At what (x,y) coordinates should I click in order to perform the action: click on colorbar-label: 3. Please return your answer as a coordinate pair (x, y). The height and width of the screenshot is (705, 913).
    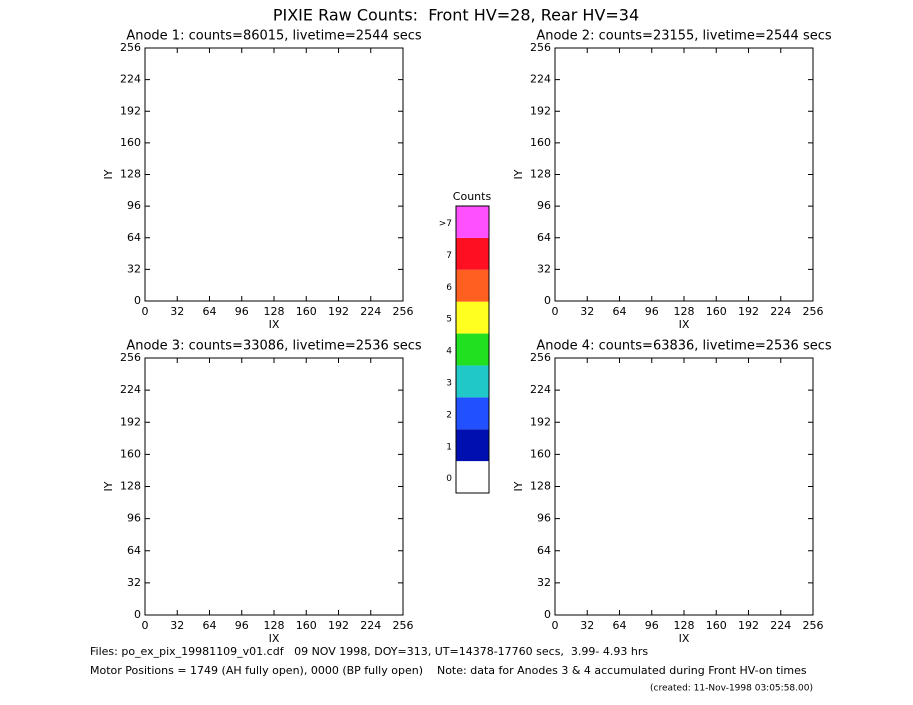
    Looking at the image, I should click on (449, 383).